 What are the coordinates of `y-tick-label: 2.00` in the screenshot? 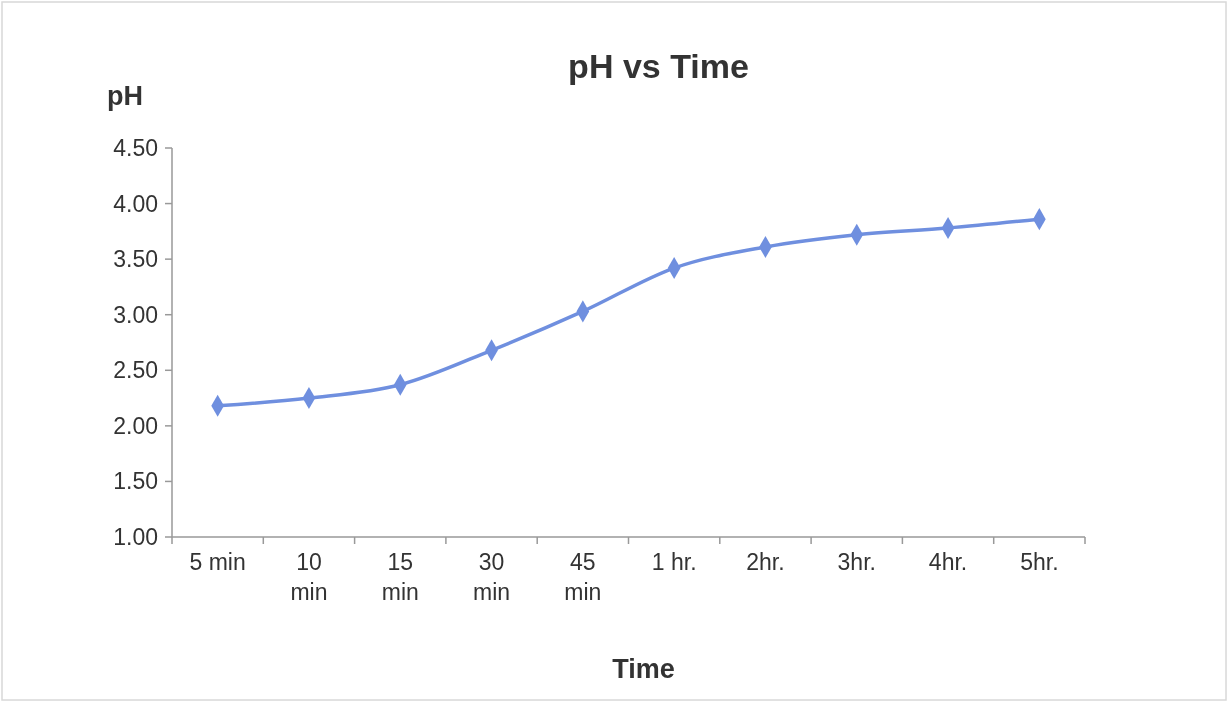 It's located at (135, 425).